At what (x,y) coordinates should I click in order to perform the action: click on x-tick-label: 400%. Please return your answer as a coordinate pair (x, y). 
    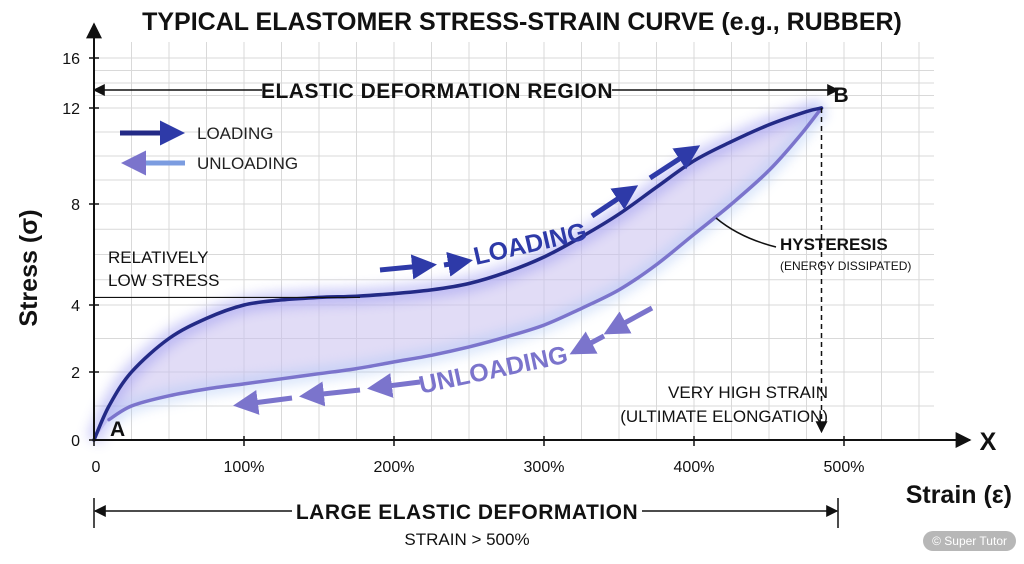
    Looking at the image, I should click on (694, 467).